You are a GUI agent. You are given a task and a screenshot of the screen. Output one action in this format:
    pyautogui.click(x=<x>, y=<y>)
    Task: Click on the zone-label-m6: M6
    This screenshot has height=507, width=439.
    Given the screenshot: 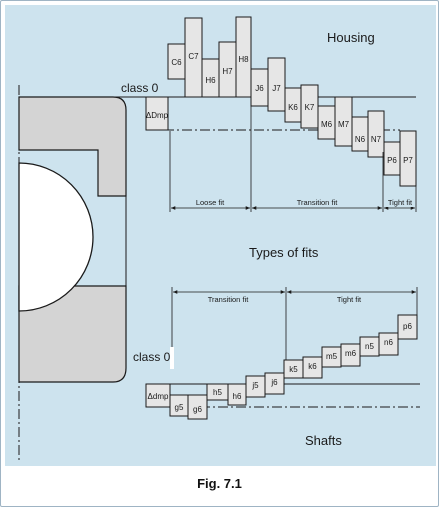 What is the action you would take?
    pyautogui.click(x=327, y=124)
    